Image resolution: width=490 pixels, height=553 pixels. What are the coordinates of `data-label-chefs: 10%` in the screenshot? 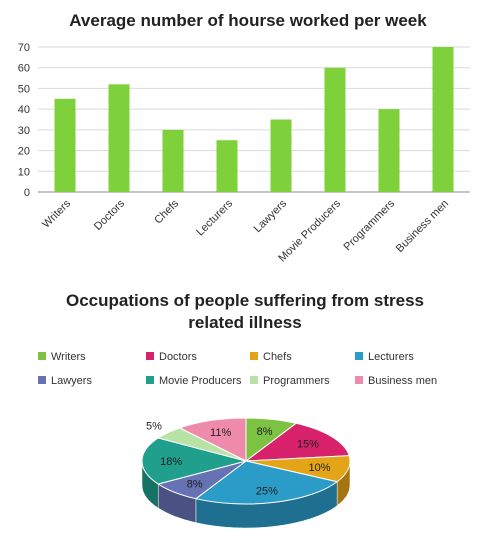 It's located at (320, 468).